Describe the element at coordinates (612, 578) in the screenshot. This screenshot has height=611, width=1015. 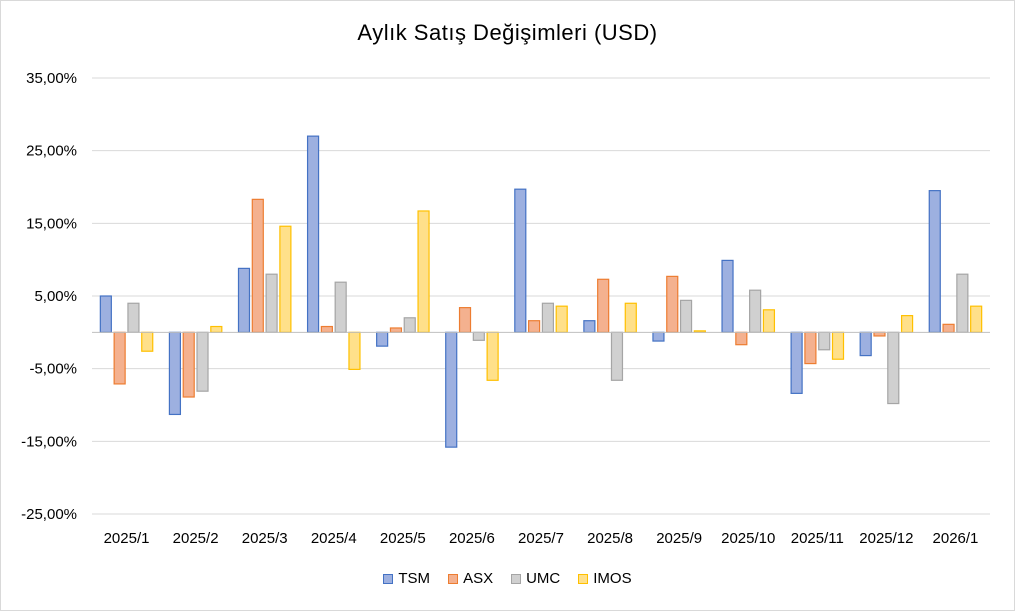
I see `legend-label: IMOS` at that location.